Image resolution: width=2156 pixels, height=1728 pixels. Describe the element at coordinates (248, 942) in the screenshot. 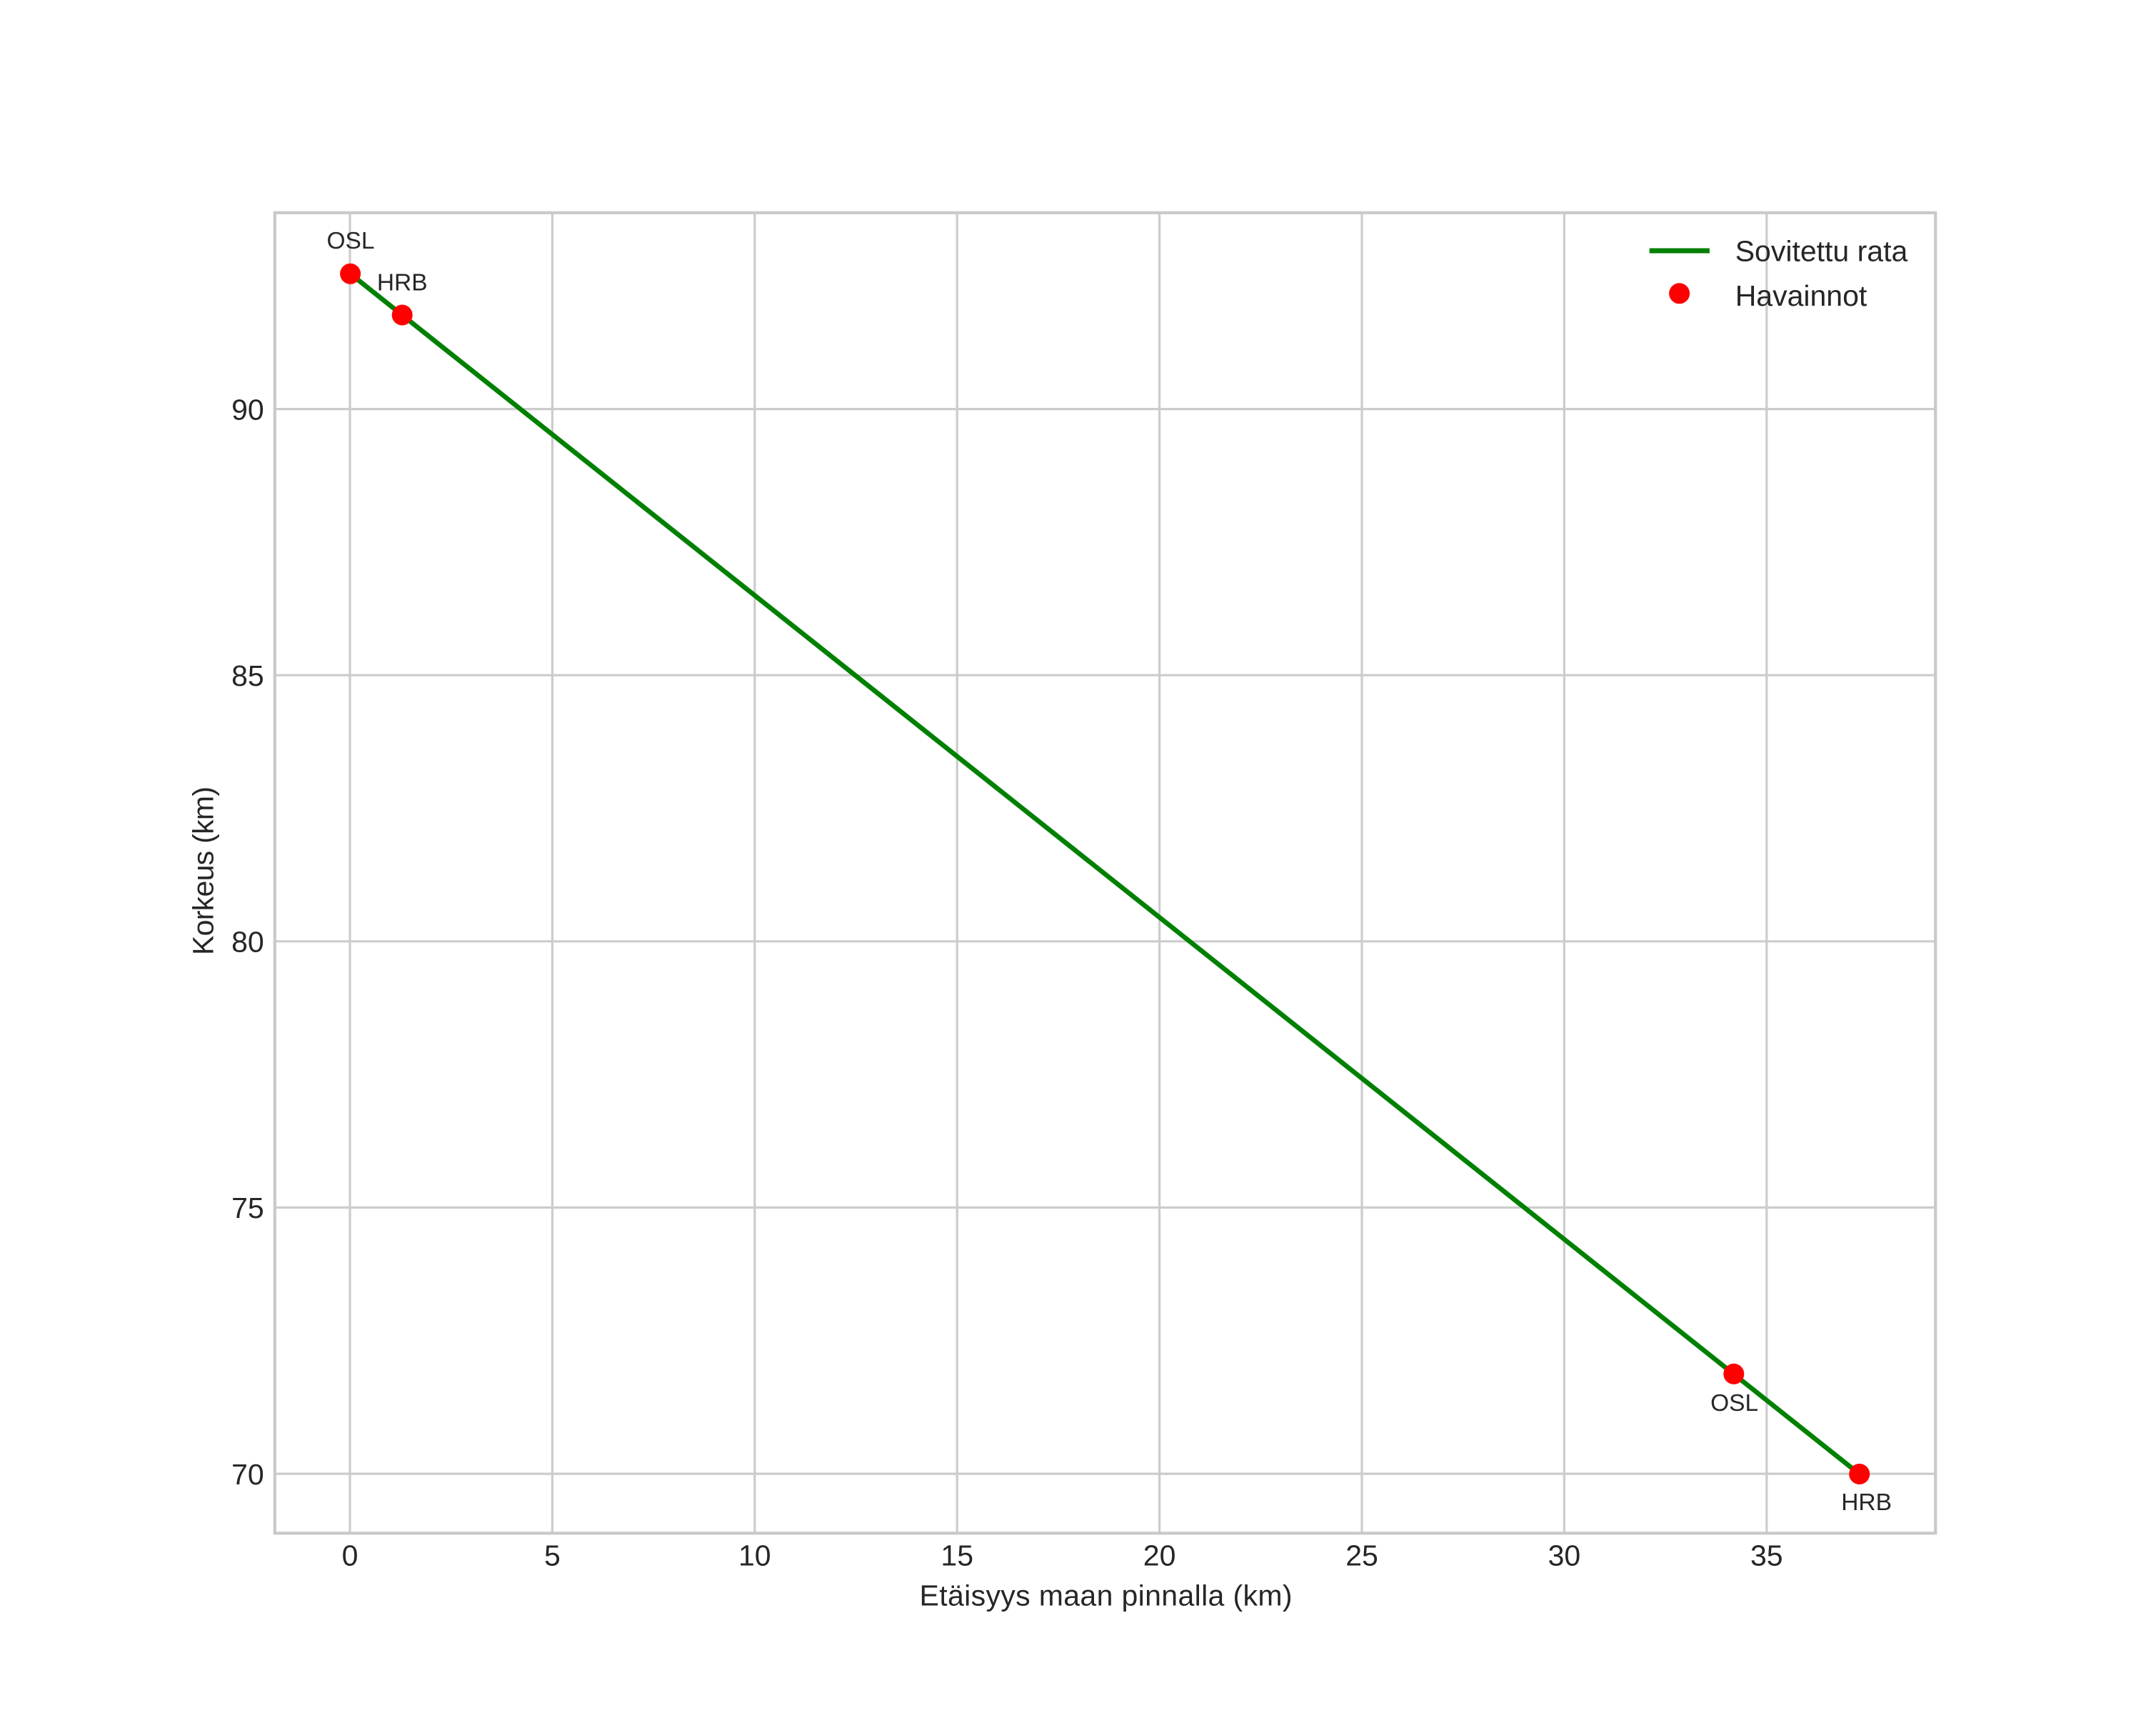

I see `svg-text: 80` at that location.